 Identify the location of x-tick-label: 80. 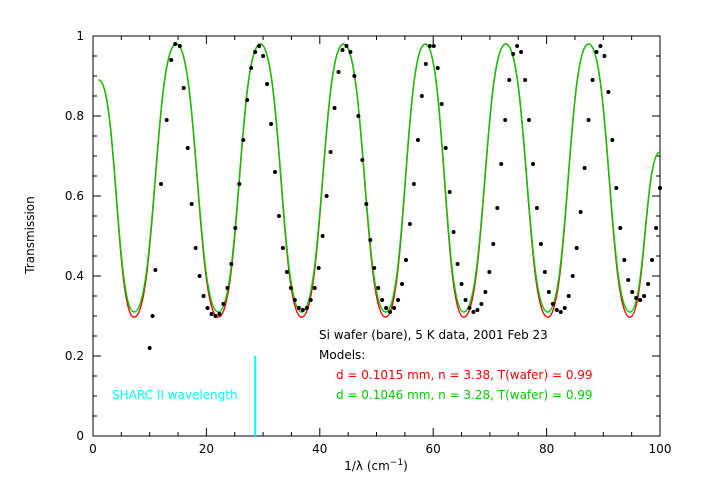
(546, 449).